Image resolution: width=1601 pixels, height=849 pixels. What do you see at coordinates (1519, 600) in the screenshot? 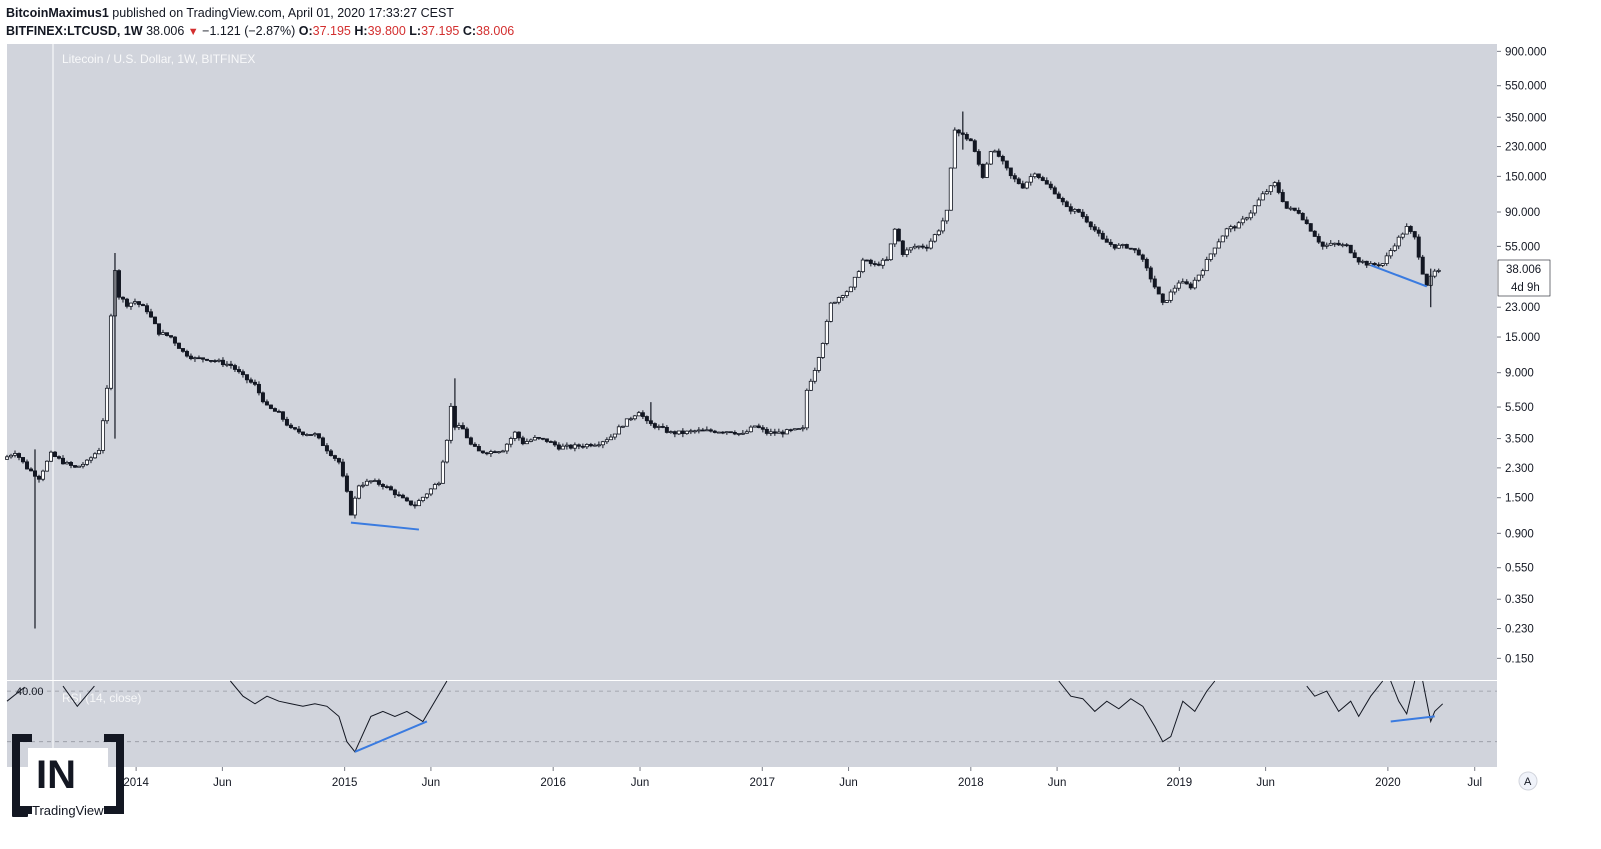
I see `price-tick-label: 0.350` at bounding box center [1519, 600].